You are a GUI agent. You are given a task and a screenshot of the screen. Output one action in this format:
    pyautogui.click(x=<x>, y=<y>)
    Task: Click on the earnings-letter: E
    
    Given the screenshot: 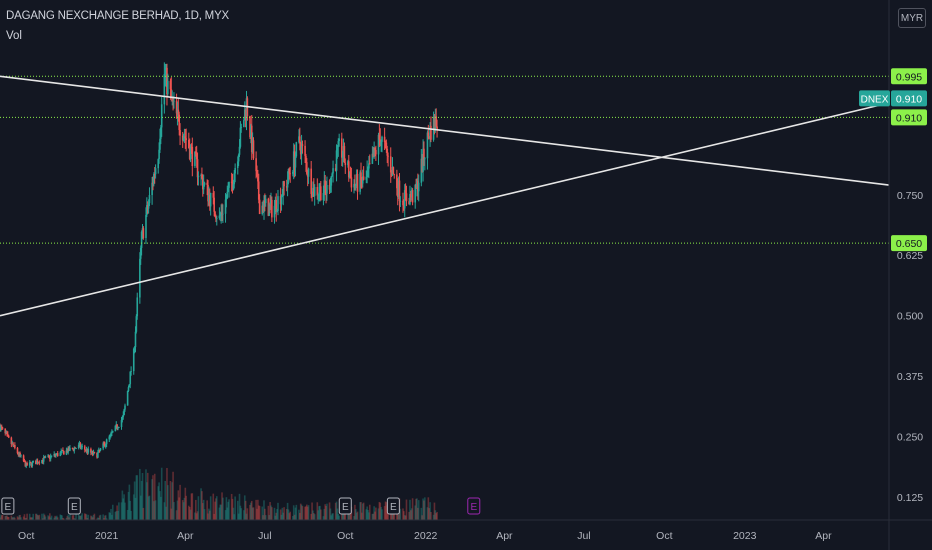 What is the action you would take?
    pyautogui.click(x=393, y=507)
    